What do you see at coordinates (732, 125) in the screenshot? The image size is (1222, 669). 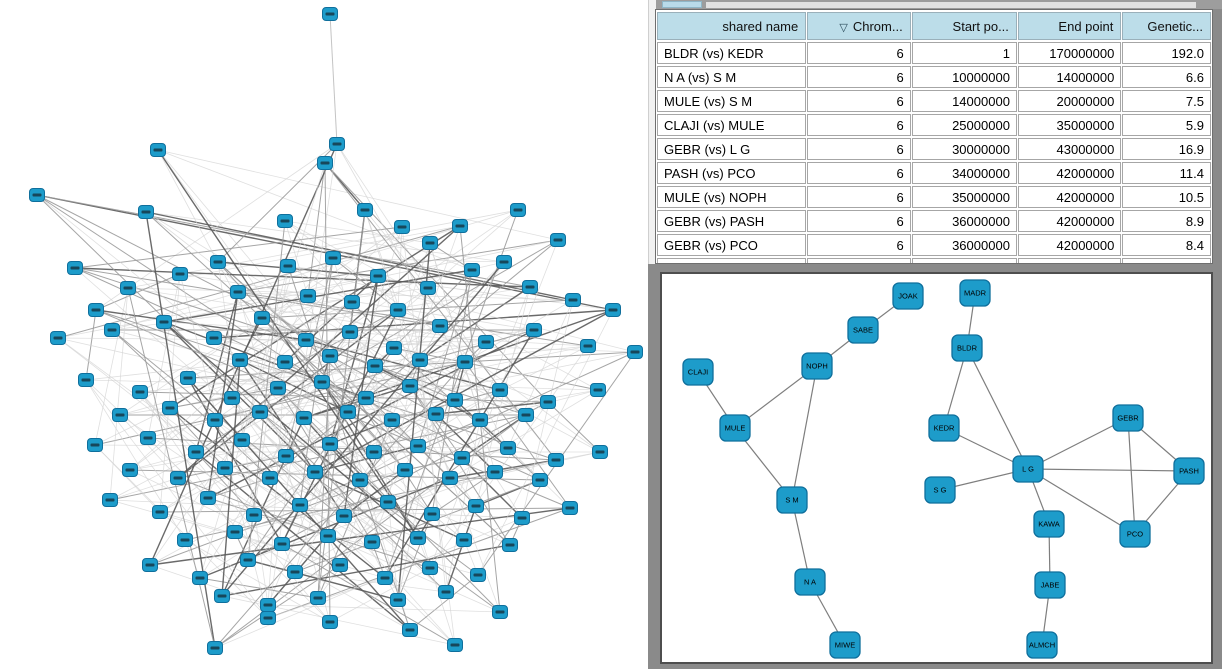 I see `table-cell: CLAJI (vs) MULE` at bounding box center [732, 125].